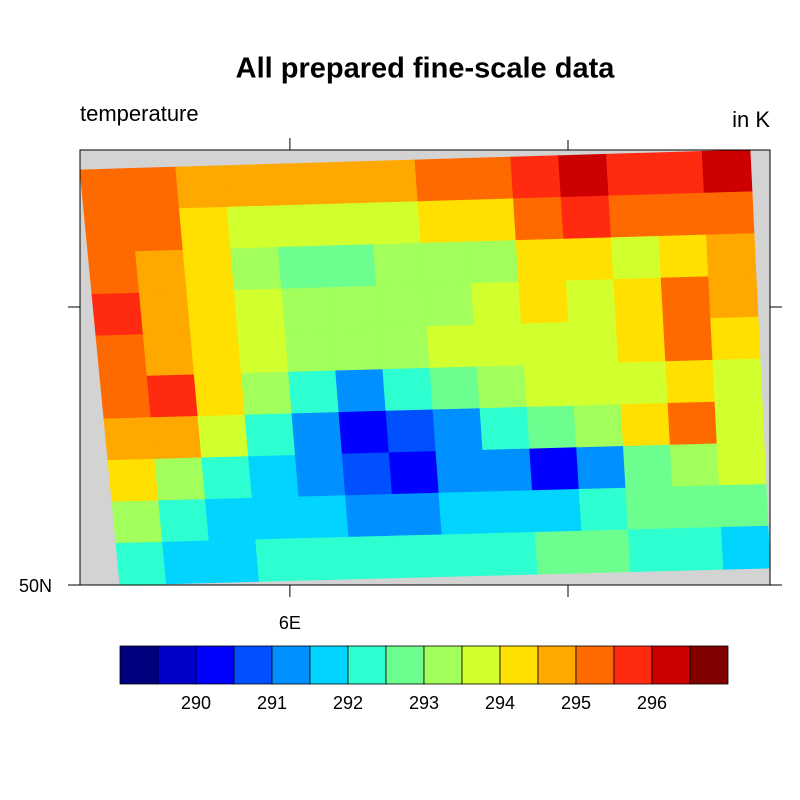 The height and width of the screenshot is (800, 800). What do you see at coordinates (348, 703) in the screenshot?
I see `colorbar-label: 292` at bounding box center [348, 703].